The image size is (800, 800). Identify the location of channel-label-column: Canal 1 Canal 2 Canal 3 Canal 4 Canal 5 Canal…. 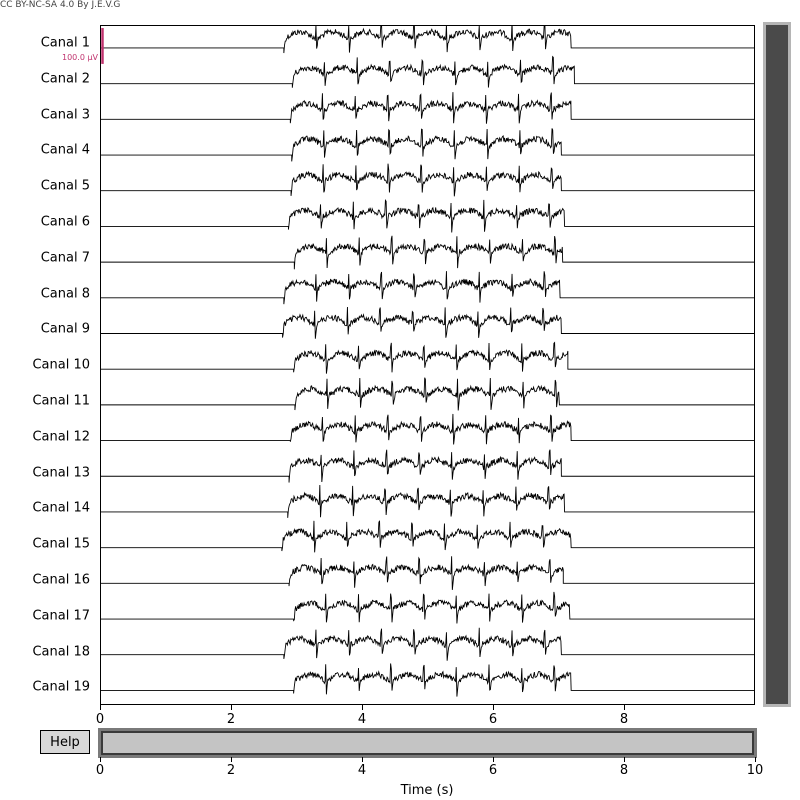
(50, 400).